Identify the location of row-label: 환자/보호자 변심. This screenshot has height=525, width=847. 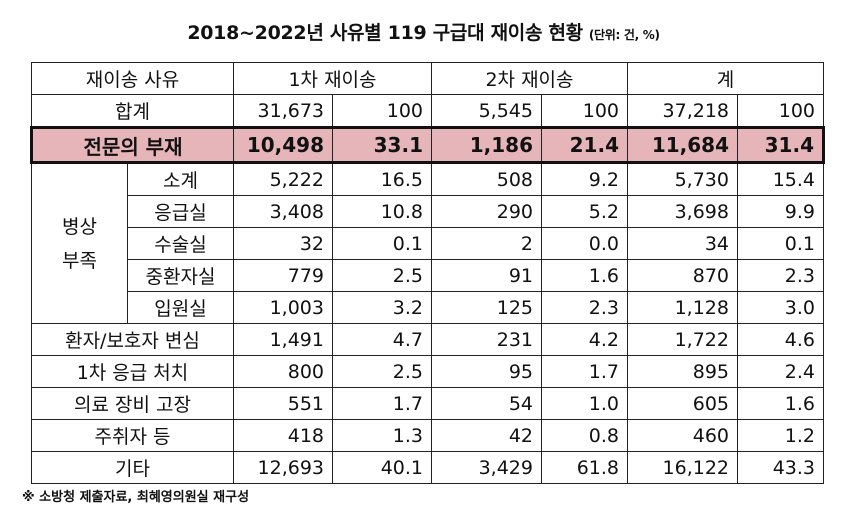
(132, 339).